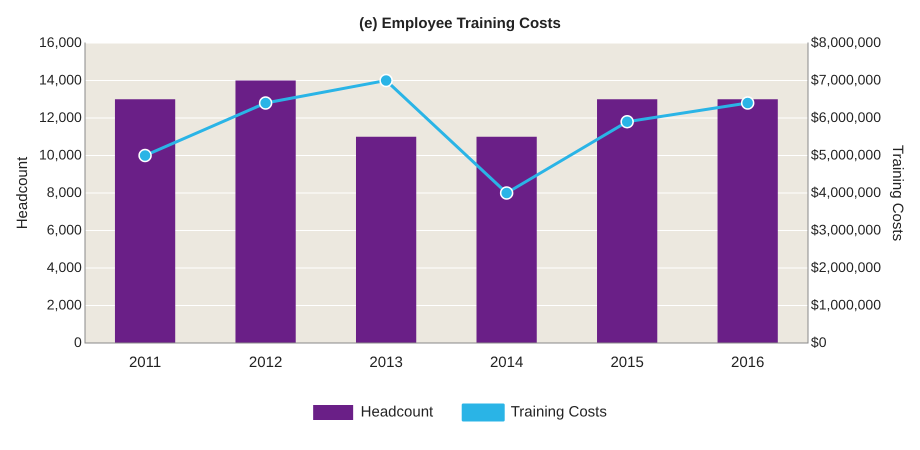 Image resolution: width=920 pixels, height=450 pixels. What do you see at coordinates (558, 412) in the screenshot?
I see `legend-label: Training Costs` at bounding box center [558, 412].